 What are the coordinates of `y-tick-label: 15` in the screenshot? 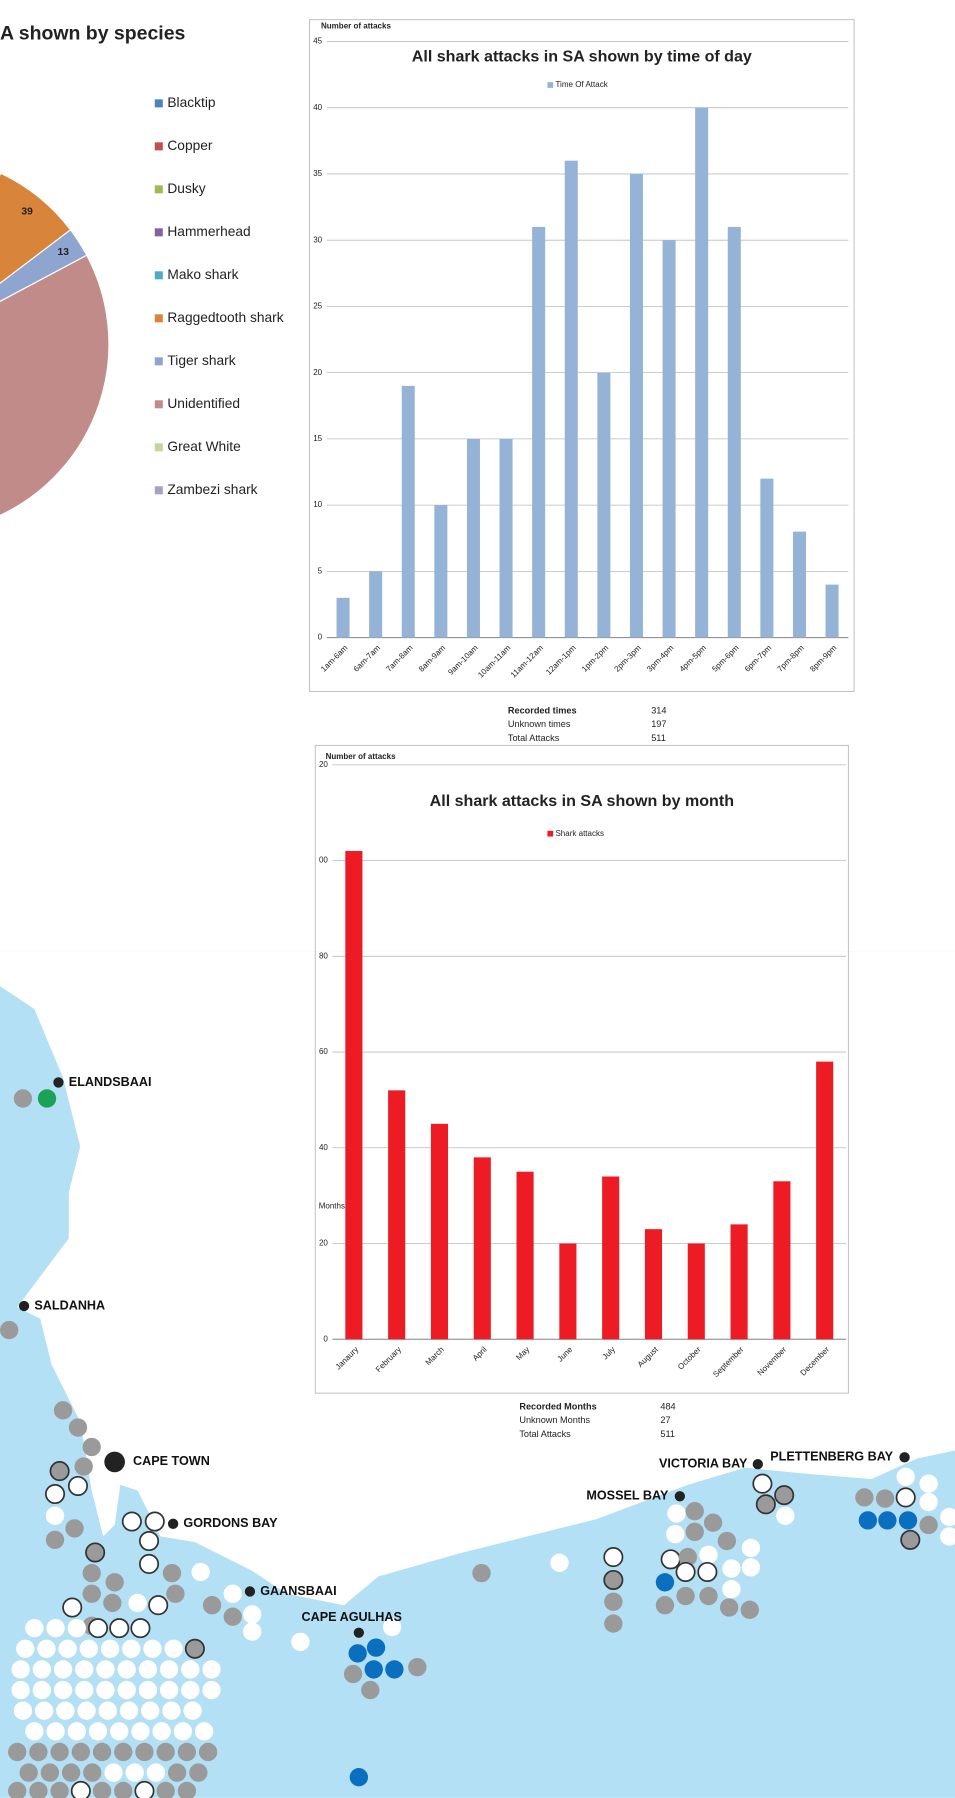 It's located at (317, 438).